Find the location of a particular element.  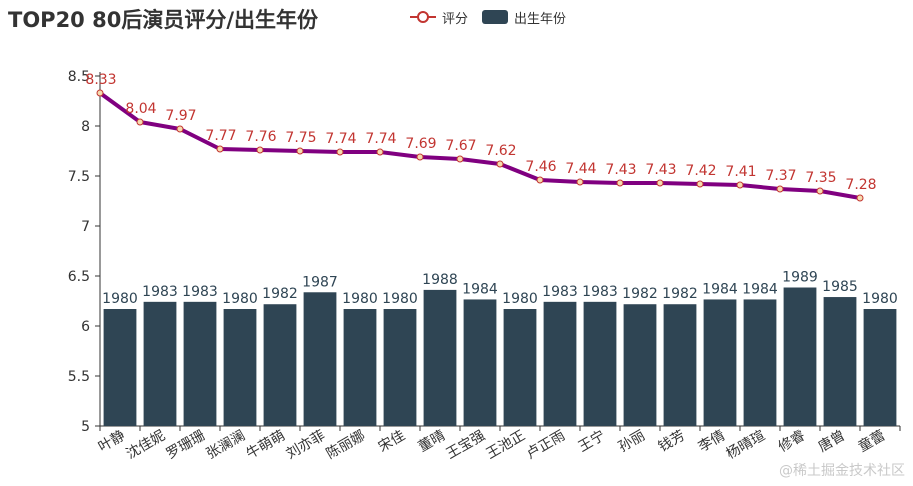

x-category-label: 王池正 is located at coordinates (506, 445).